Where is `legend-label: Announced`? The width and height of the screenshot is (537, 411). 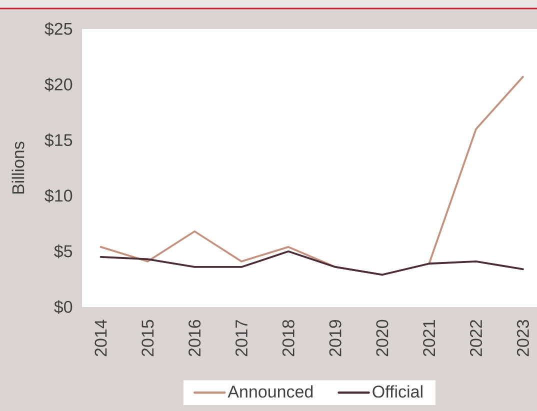 legend-label: Announced is located at coordinates (270, 391).